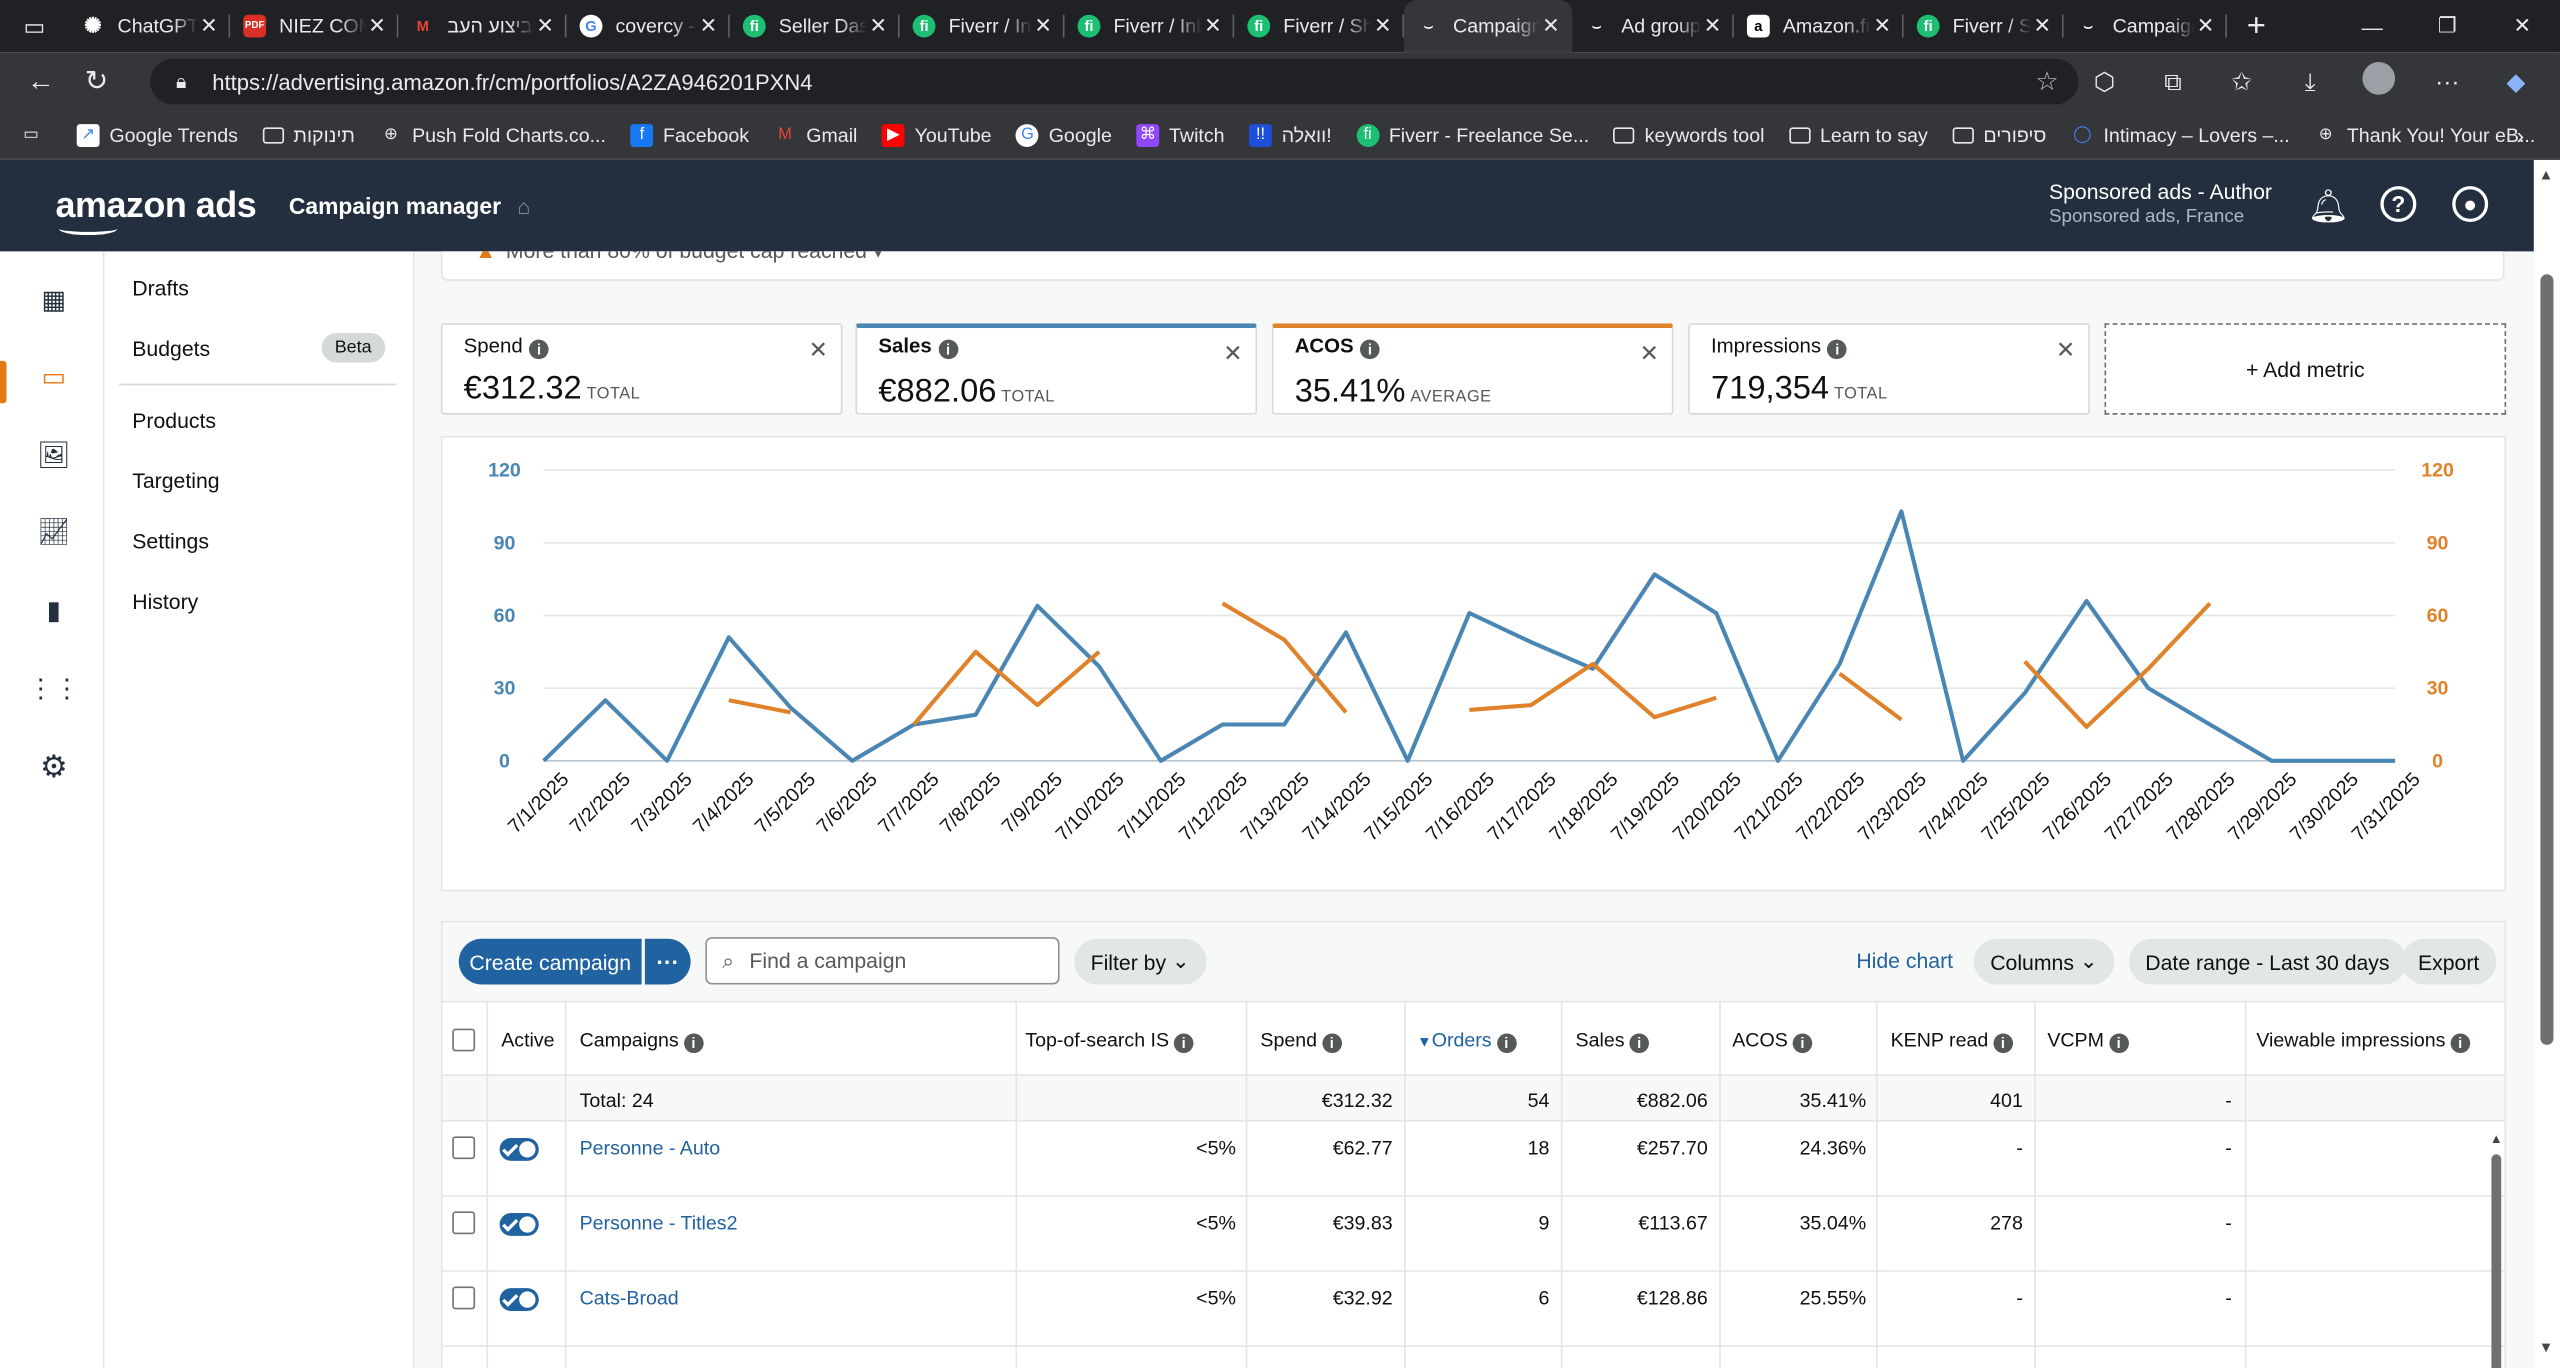 The width and height of the screenshot is (2560, 1368). What do you see at coordinates (2363, 1041) in the screenshot?
I see `col-viewable-impressions: Viewable impressions i` at bounding box center [2363, 1041].